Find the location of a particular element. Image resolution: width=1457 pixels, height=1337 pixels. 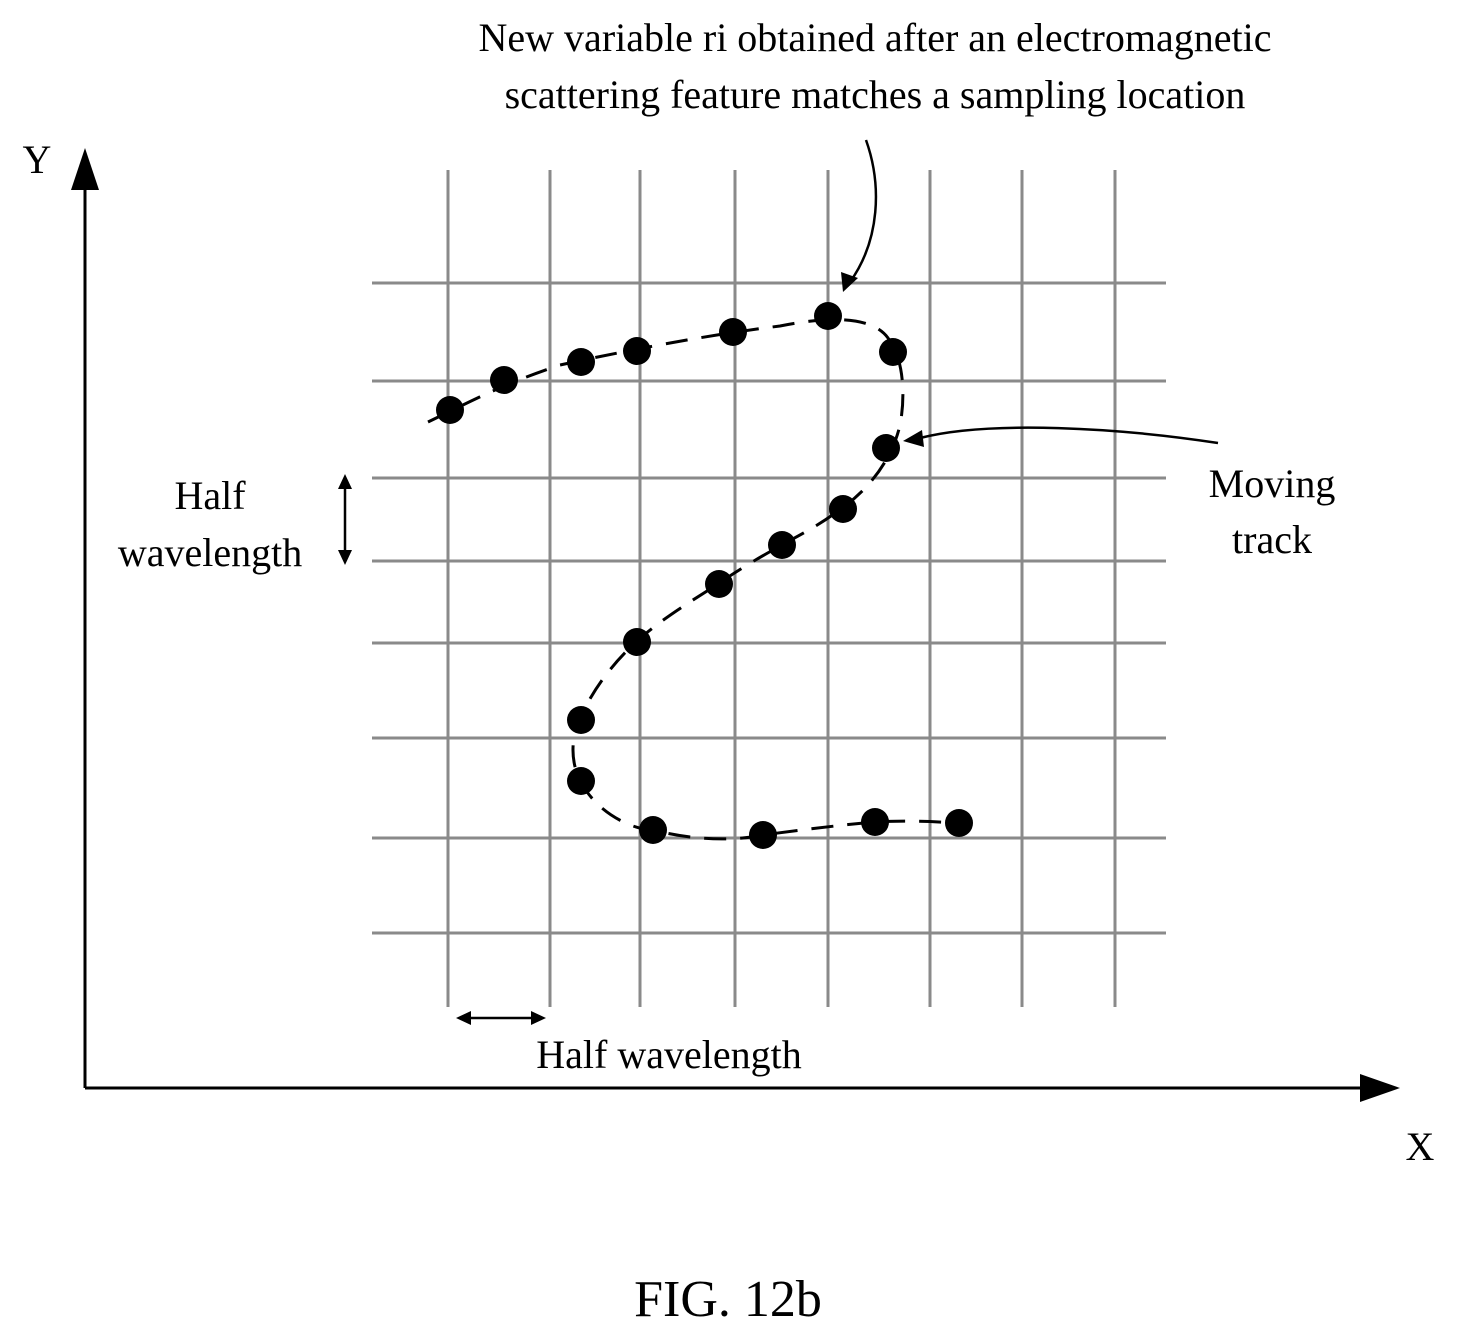

moving-track-leader is located at coordinates (1069, 435).